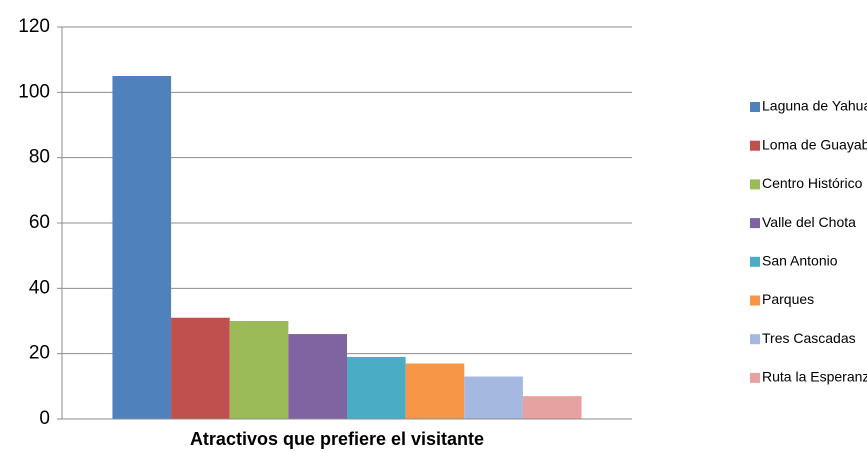 The image size is (867, 452). What do you see at coordinates (812, 183) in the screenshot?
I see `legend-label: Centro Histórico` at bounding box center [812, 183].